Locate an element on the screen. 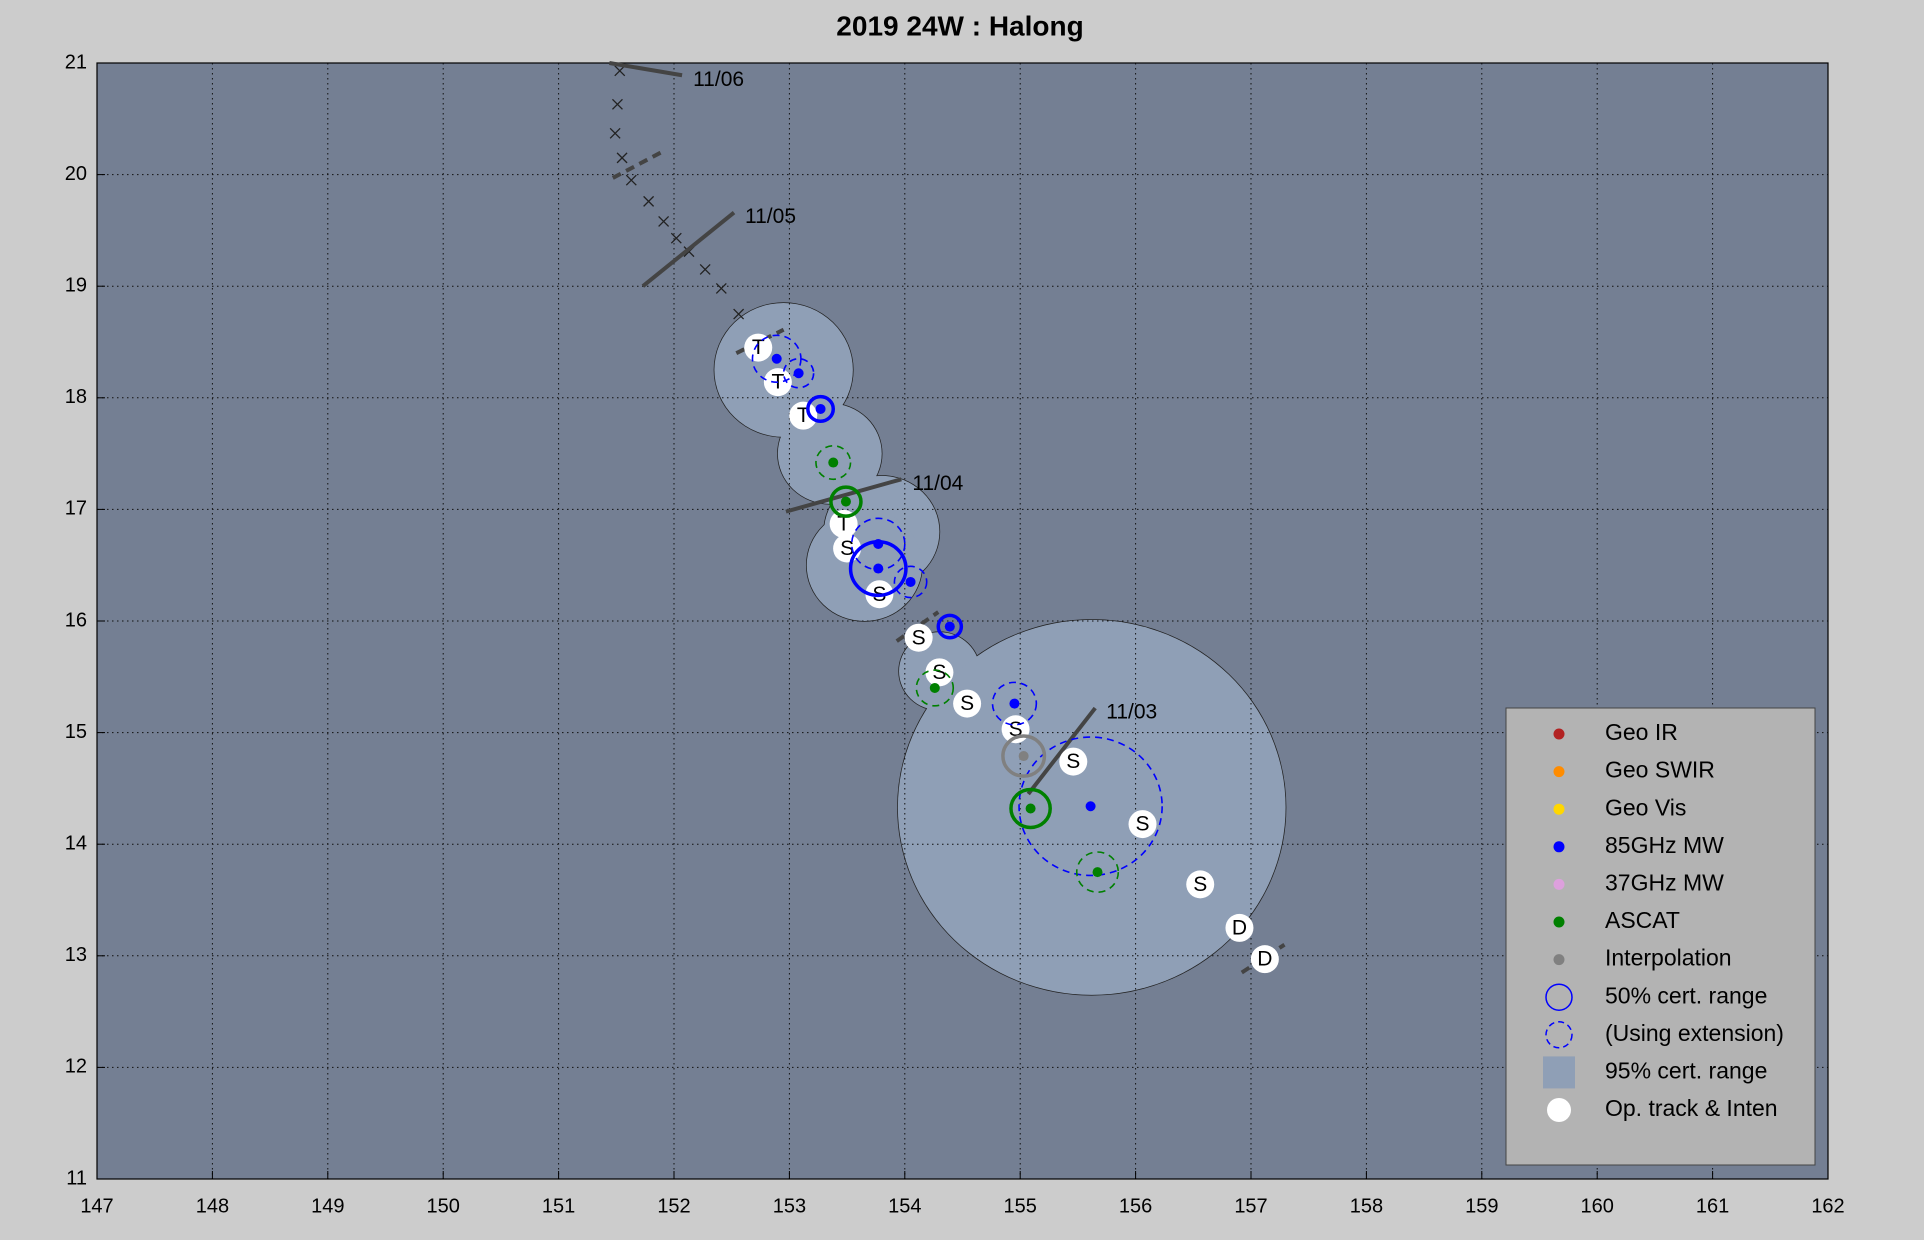 The height and width of the screenshot is (1240, 1924). y-tick-label: 13 is located at coordinates (76, 955).